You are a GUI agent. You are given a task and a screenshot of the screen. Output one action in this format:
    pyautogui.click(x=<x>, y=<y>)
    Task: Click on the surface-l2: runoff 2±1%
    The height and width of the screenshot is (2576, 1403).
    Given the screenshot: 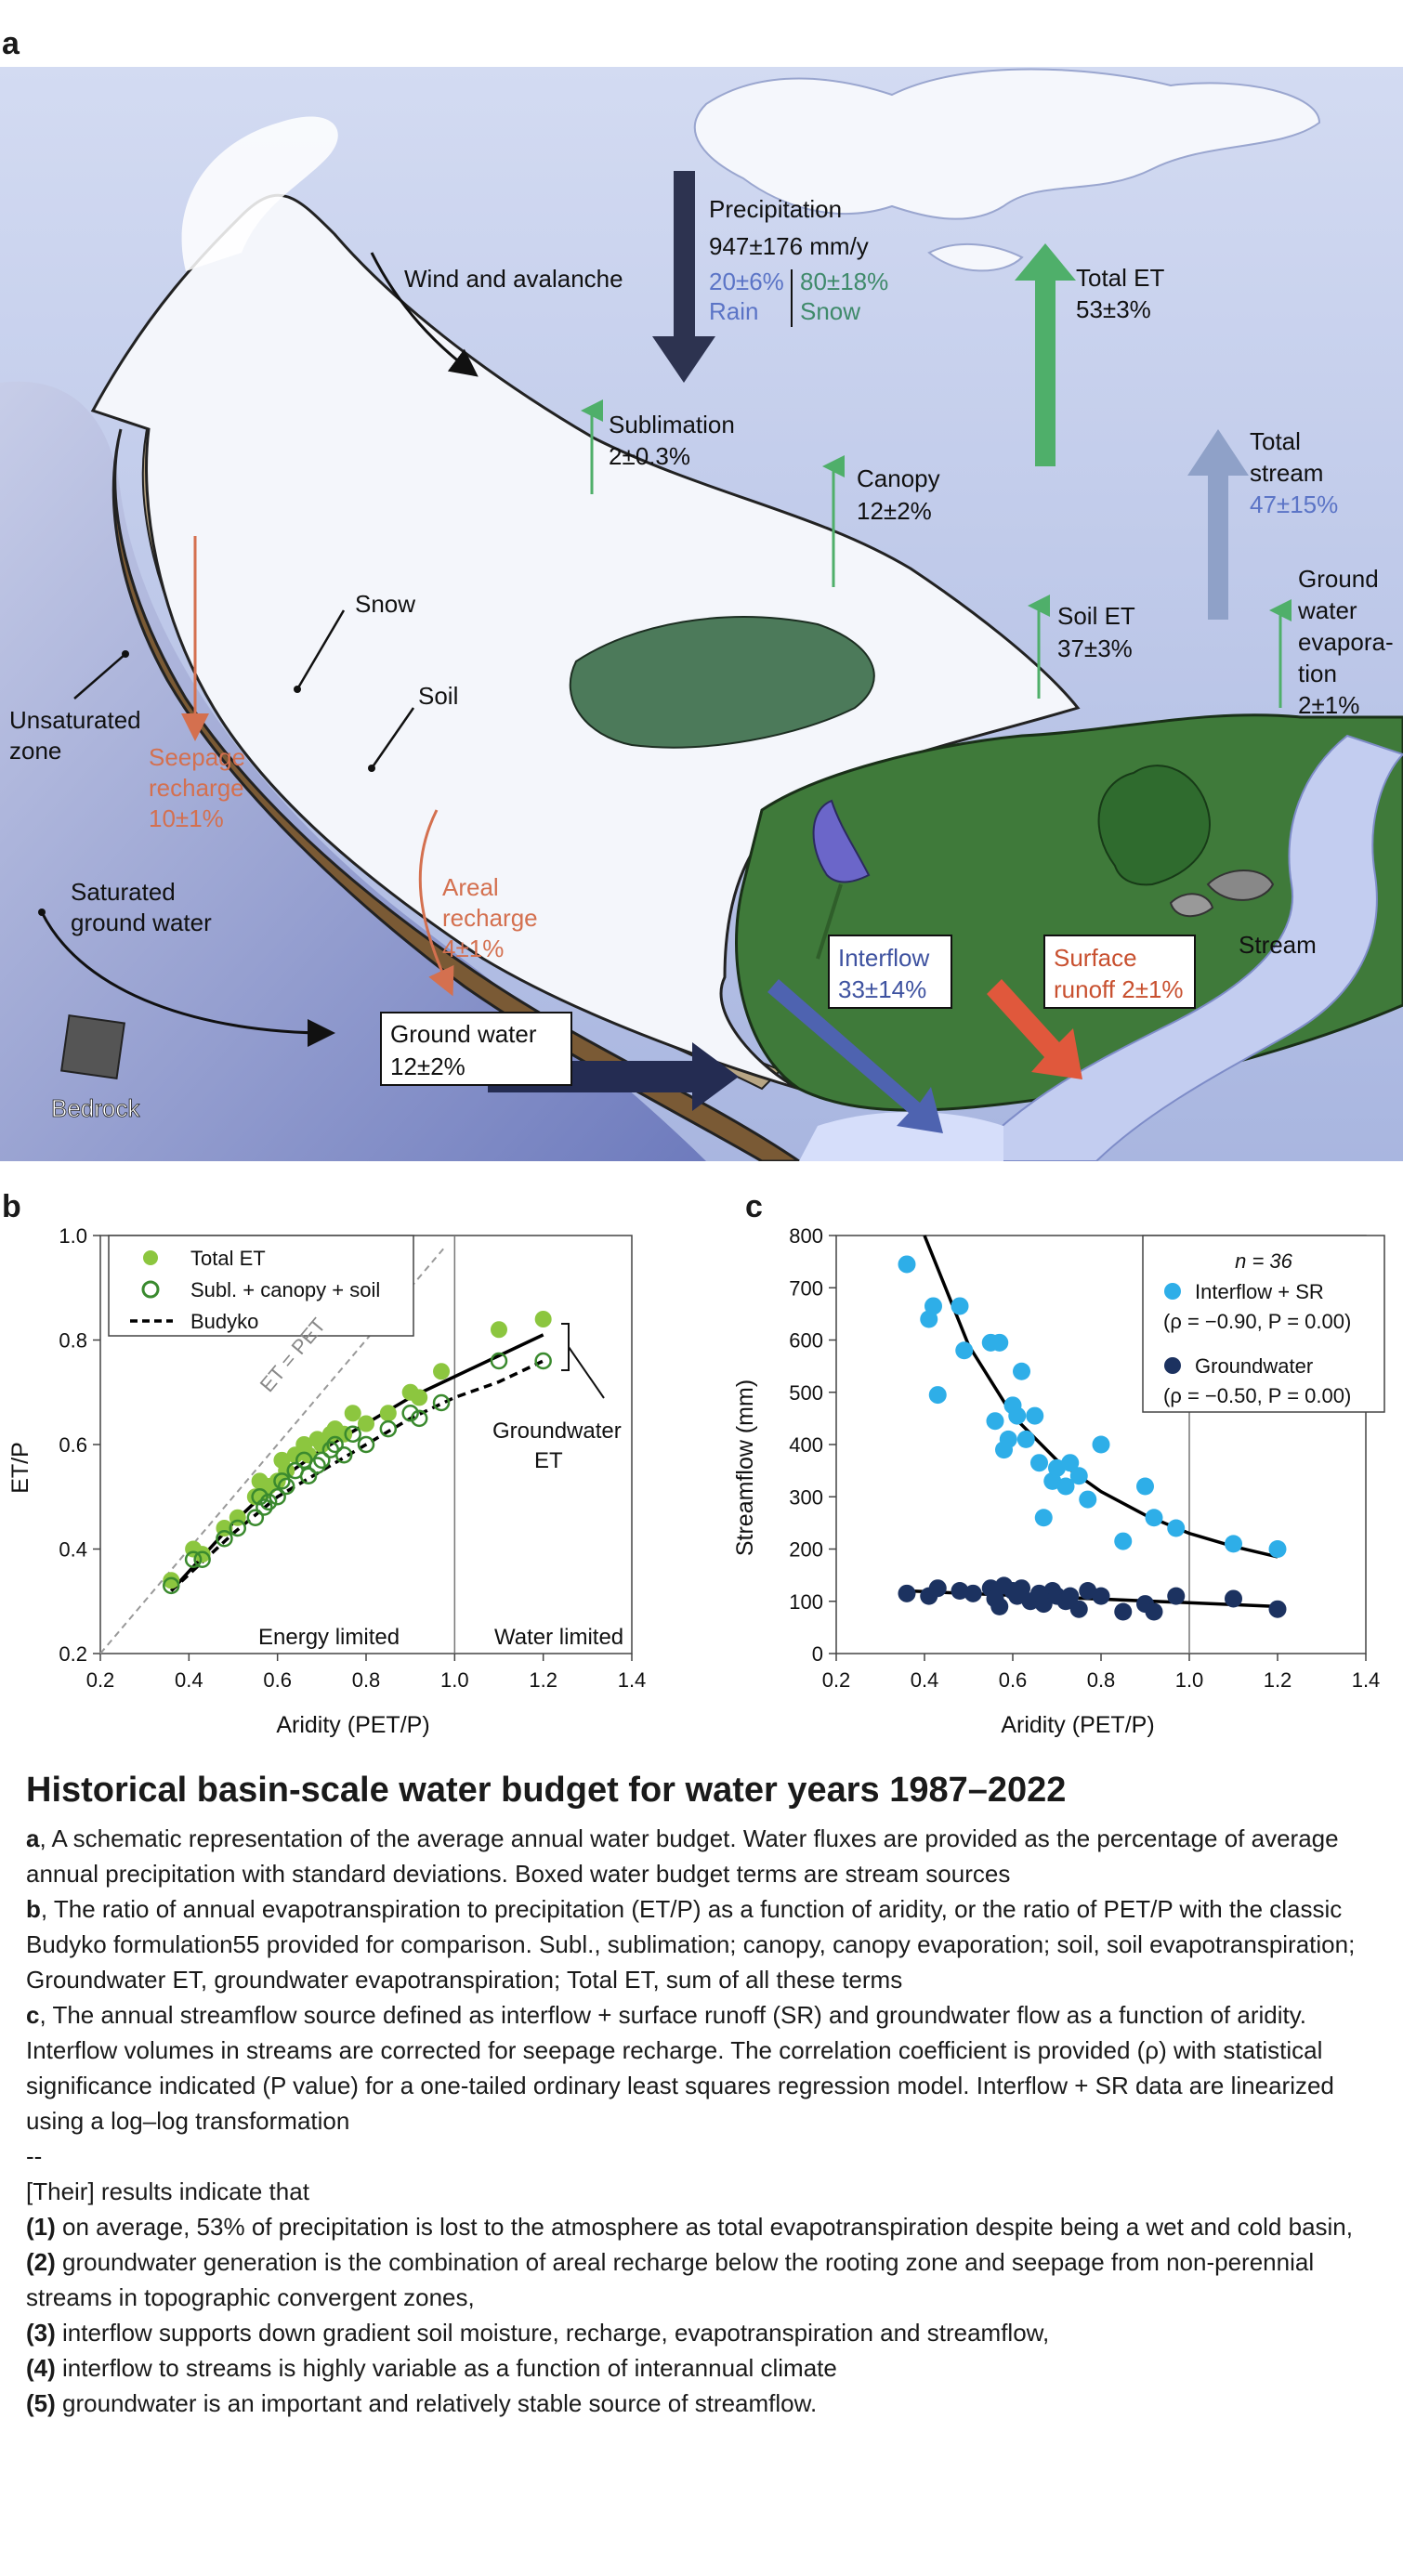 What is the action you would take?
    pyautogui.click(x=1119, y=989)
    